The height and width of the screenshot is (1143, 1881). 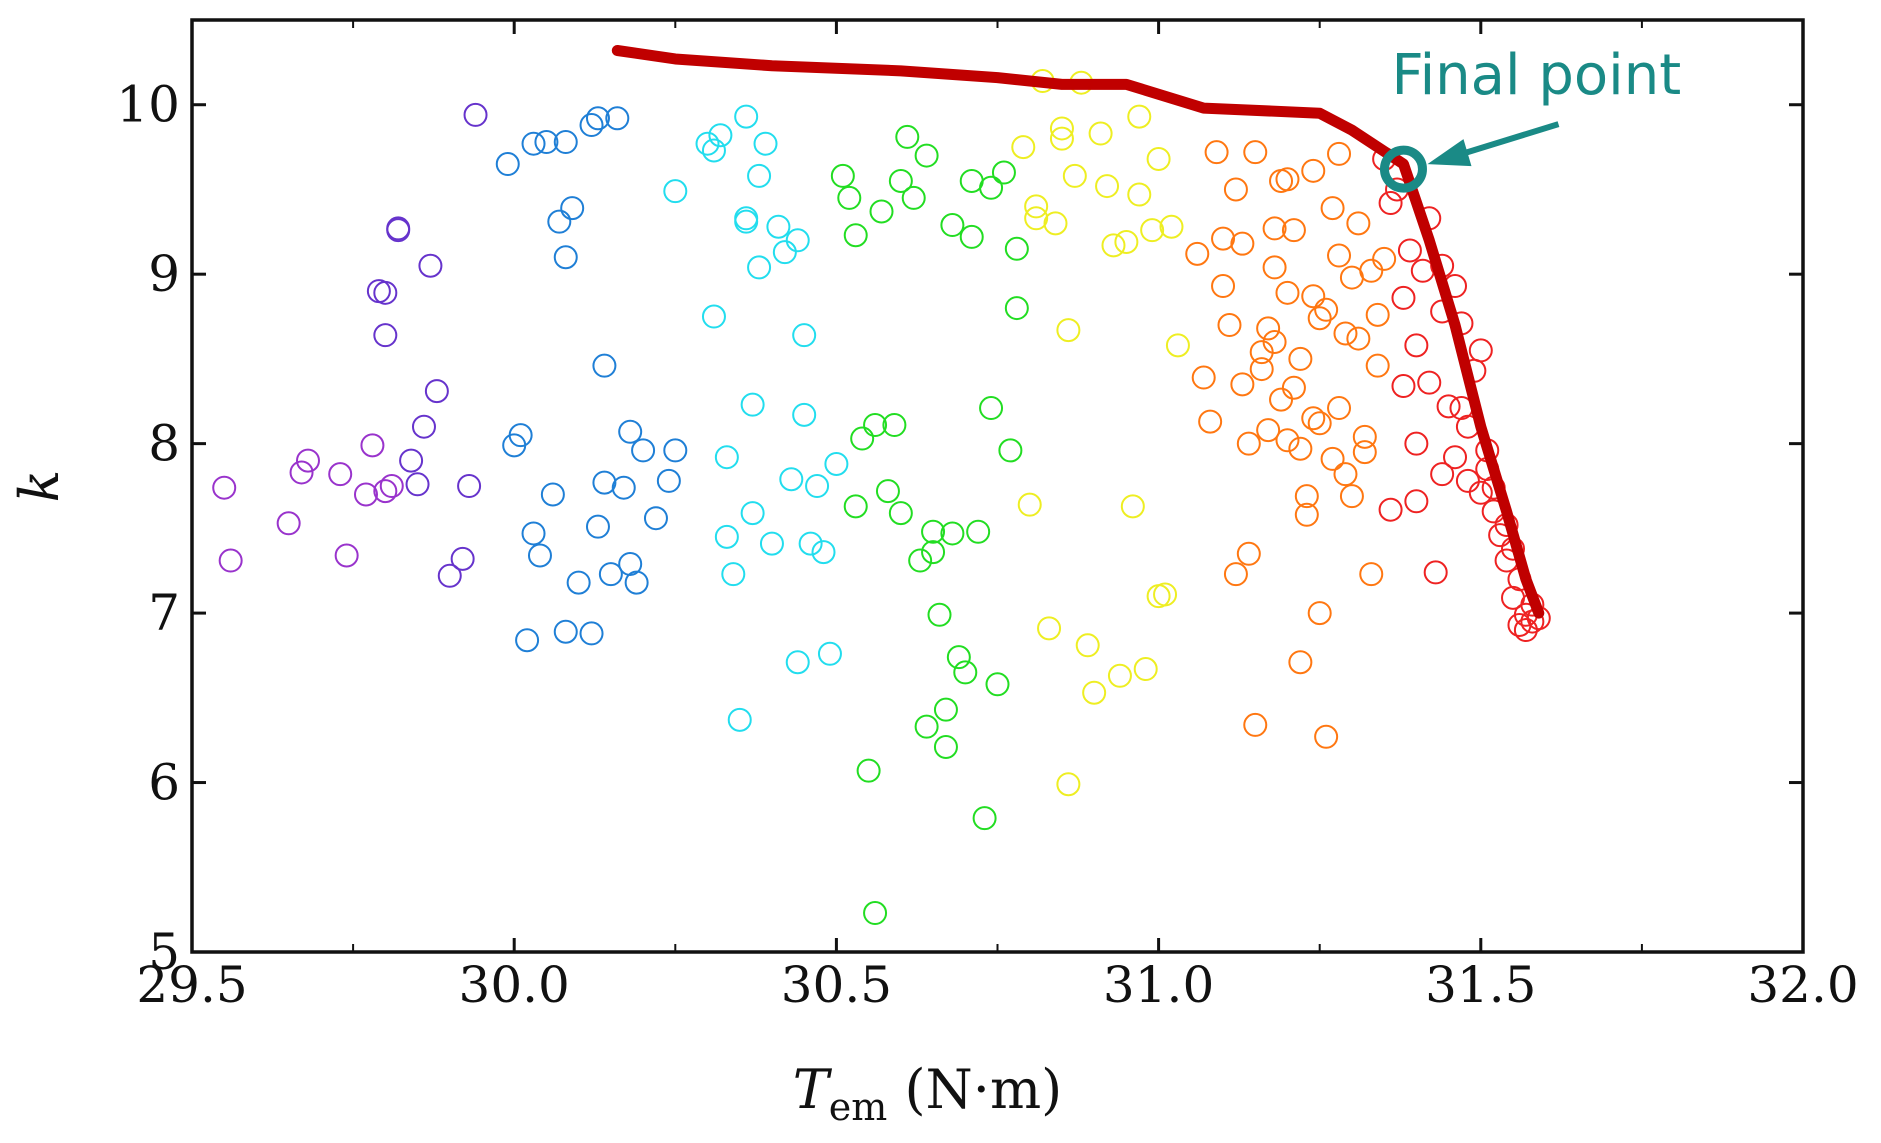 I want to click on x-axis-label-main: T, so click(x=813, y=1089).